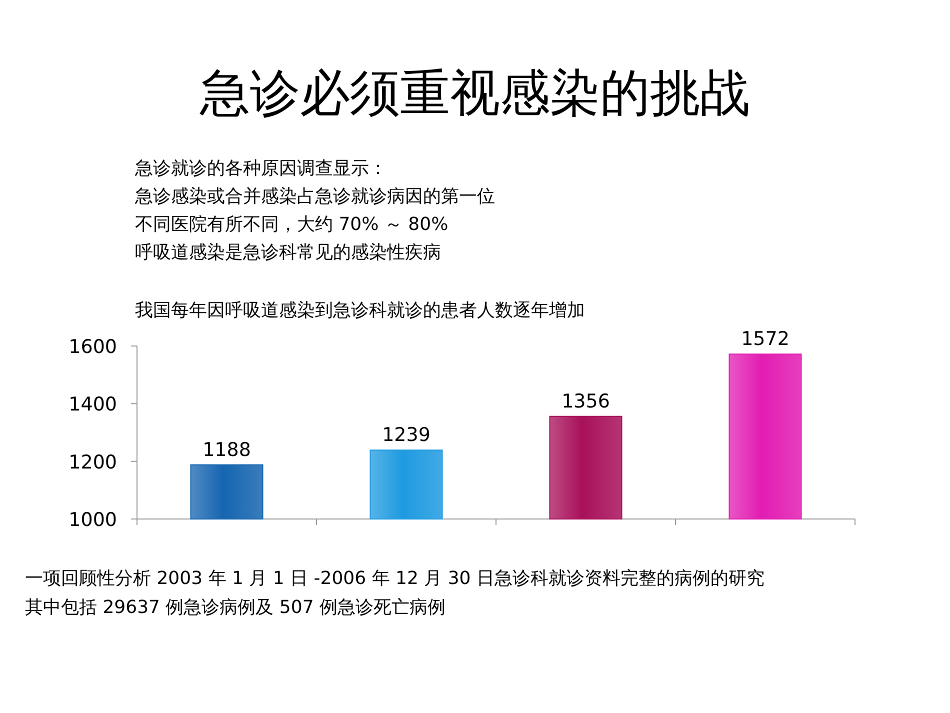 The height and width of the screenshot is (713, 950). I want to click on subtitle: 我国每年因呼吸道感染到急诊科就诊的患者人数逐年增加, so click(360, 310).